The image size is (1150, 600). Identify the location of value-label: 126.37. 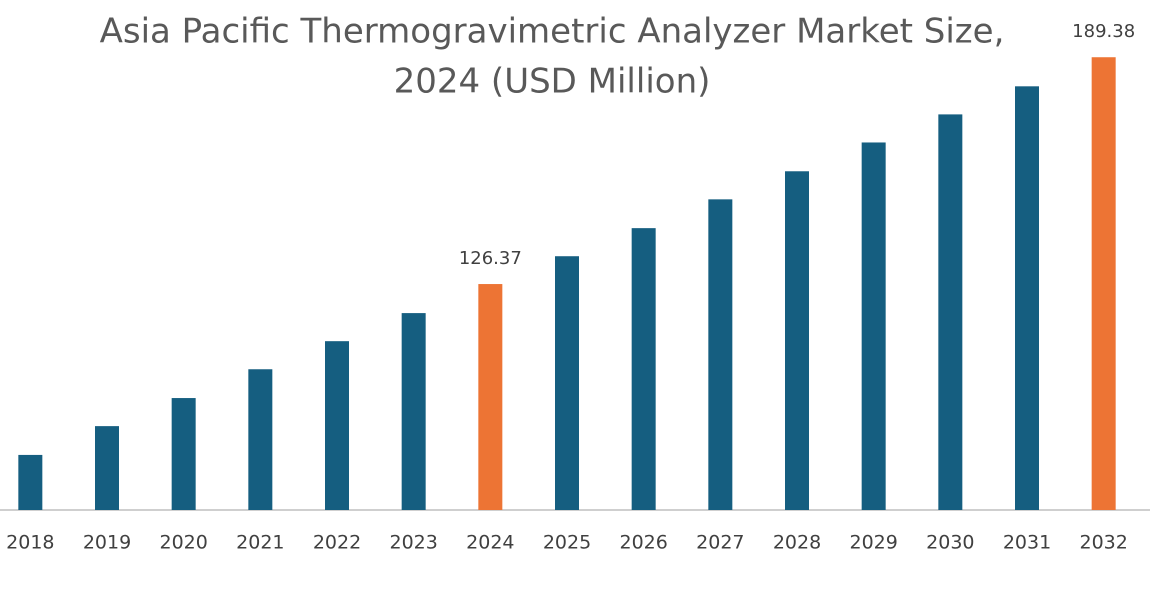
(490, 258).